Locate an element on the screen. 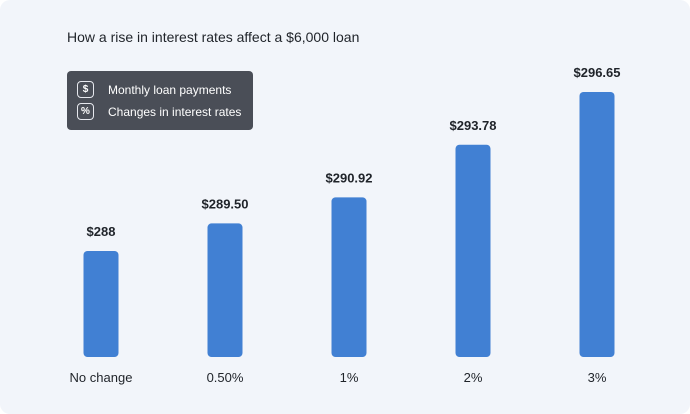  bar-value-label: $288 is located at coordinates (101, 231).